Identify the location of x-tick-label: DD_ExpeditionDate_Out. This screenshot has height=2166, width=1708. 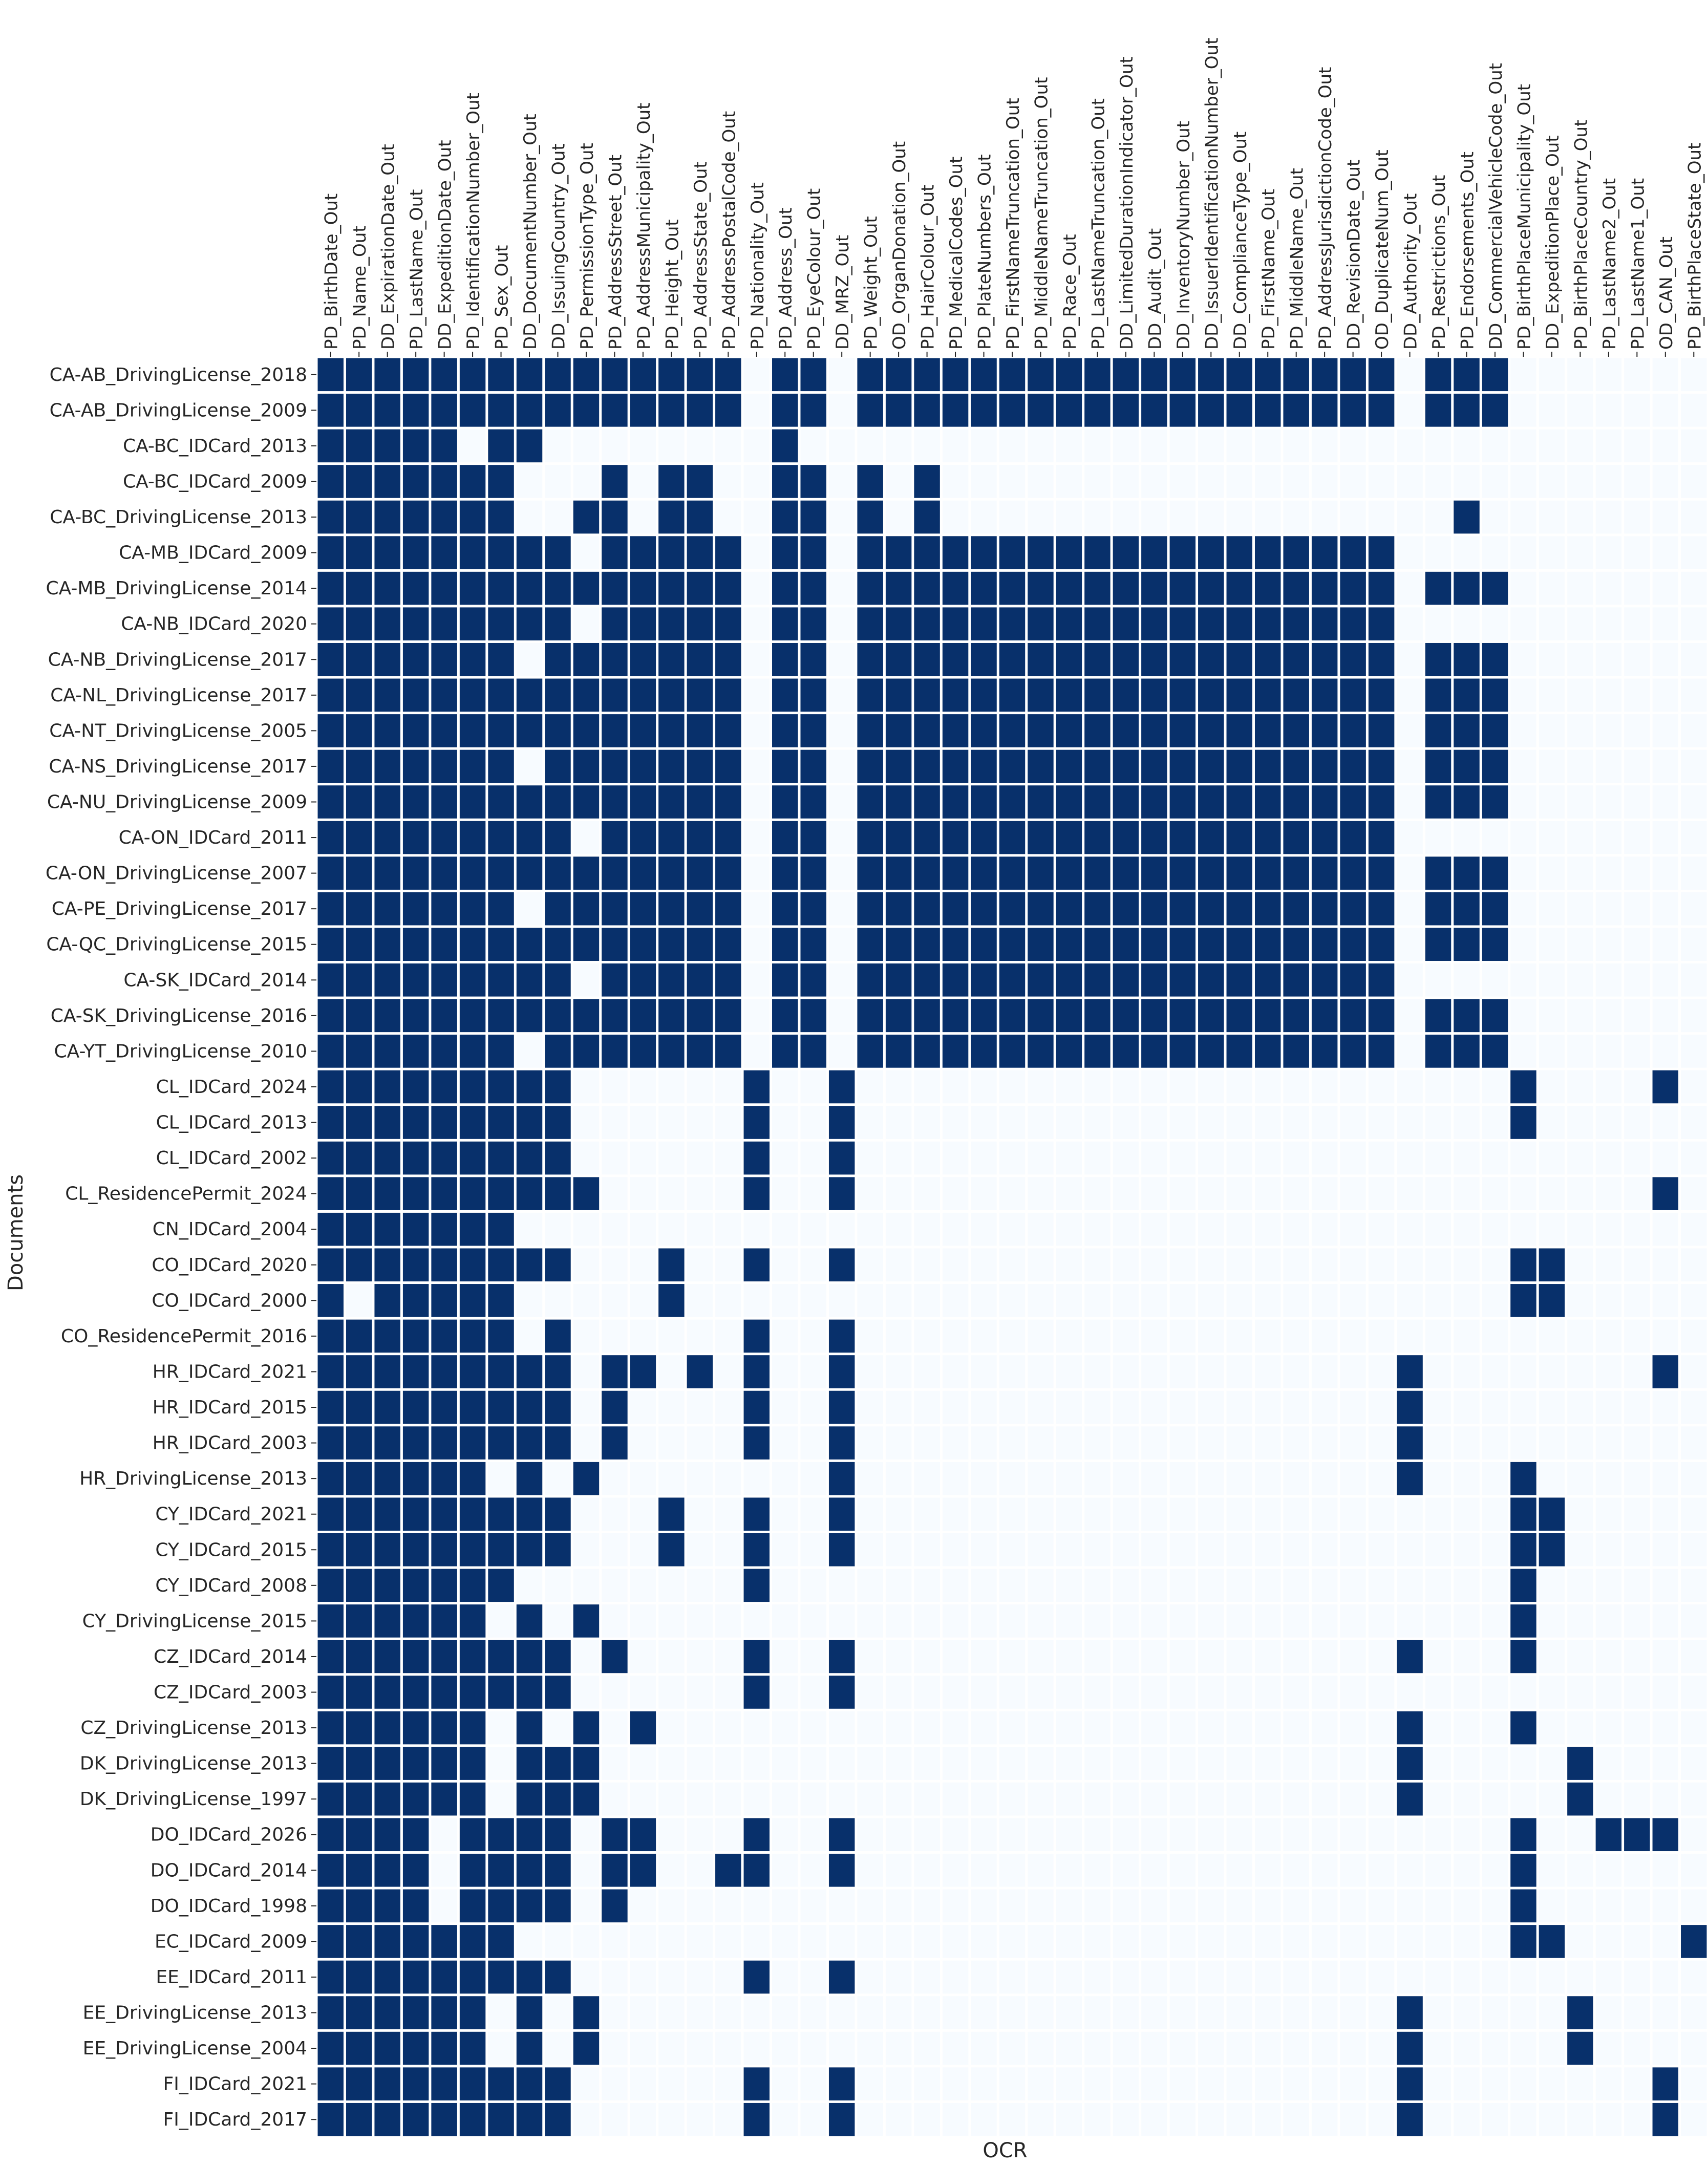
(445, 245).